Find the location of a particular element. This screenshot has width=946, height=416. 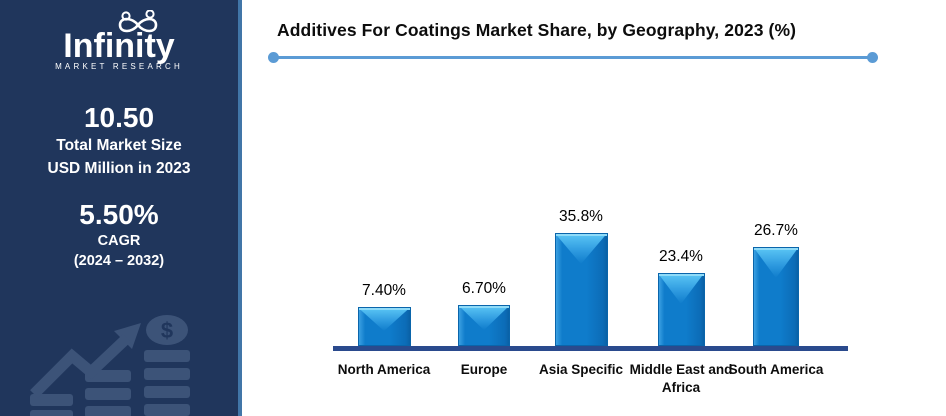

infinity-loops-icon is located at coordinates (138, 25).